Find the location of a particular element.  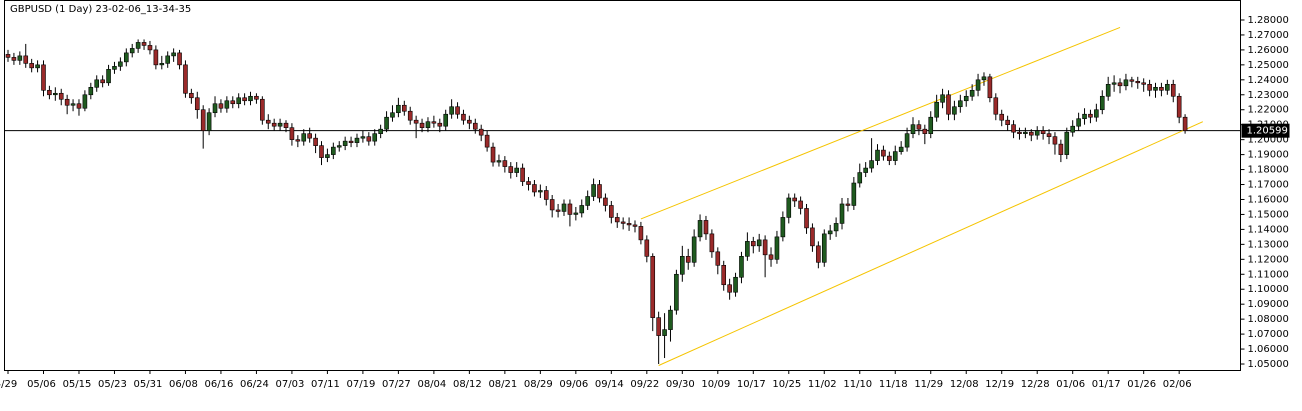

y-tick-label: 1.10000 is located at coordinates (1268, 289).